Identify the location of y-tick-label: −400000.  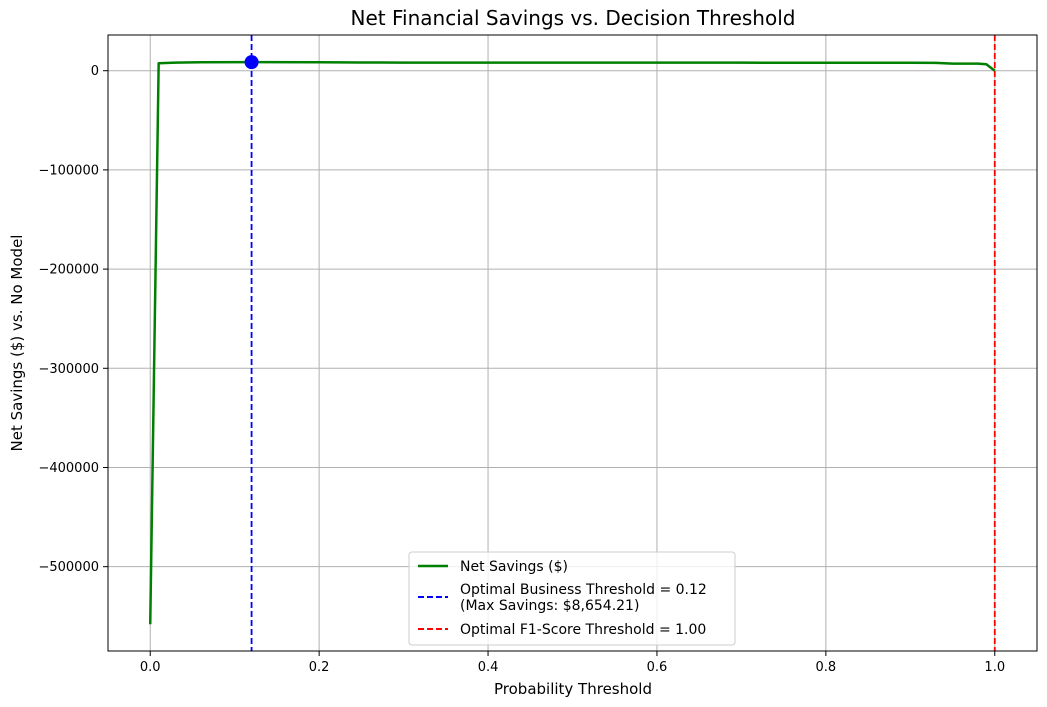
(68, 468).